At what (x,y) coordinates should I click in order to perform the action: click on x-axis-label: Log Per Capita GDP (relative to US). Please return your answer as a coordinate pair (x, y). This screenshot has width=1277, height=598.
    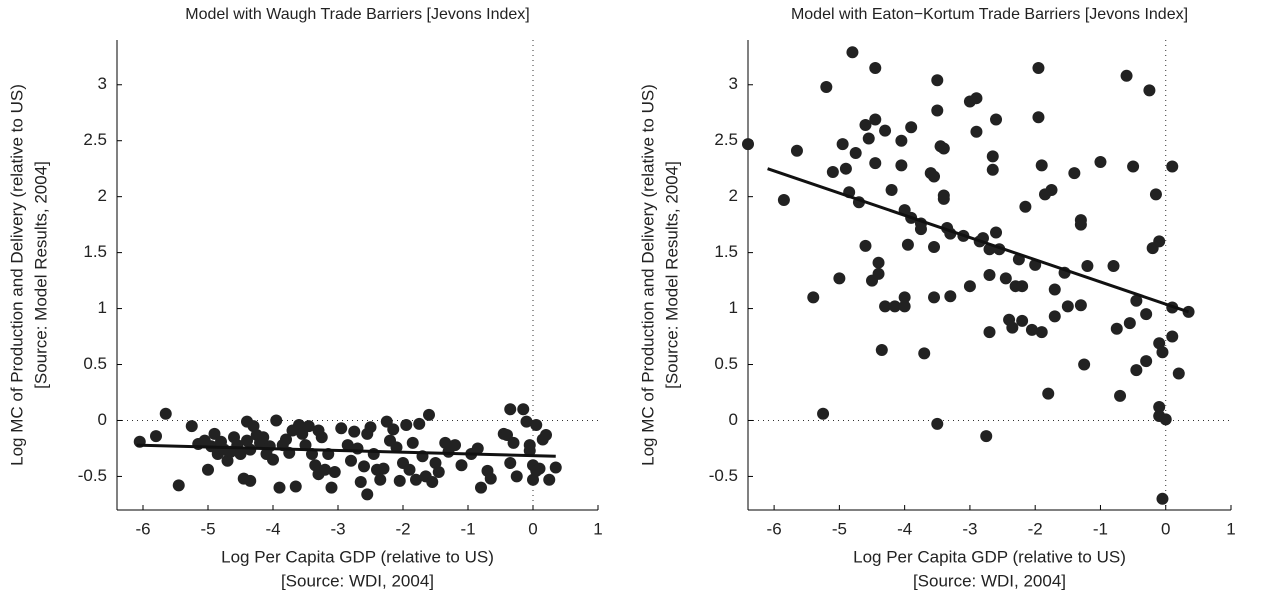
    Looking at the image, I should click on (357, 556).